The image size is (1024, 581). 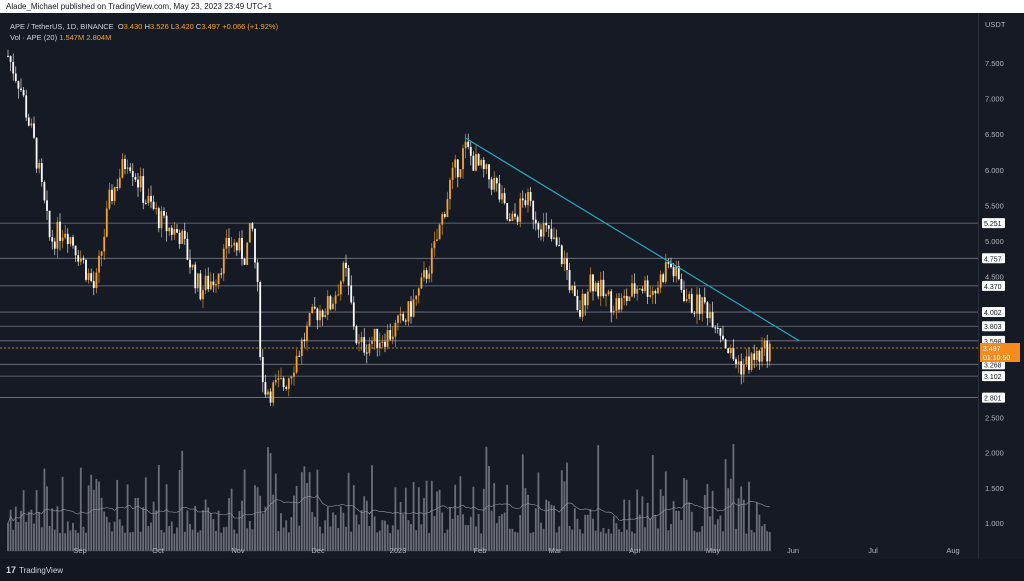 What do you see at coordinates (388, 509) in the screenshot?
I see `vol-ma-polyline` at bounding box center [388, 509].